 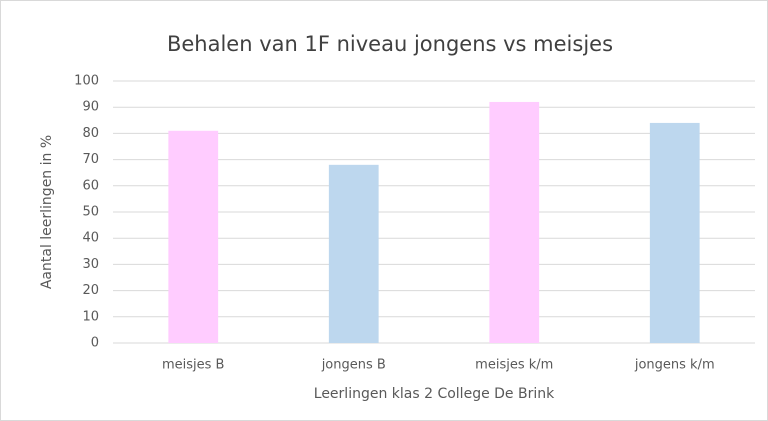 What do you see at coordinates (674, 365) in the screenshot?
I see `x-tick-label: jongens k/m` at bounding box center [674, 365].